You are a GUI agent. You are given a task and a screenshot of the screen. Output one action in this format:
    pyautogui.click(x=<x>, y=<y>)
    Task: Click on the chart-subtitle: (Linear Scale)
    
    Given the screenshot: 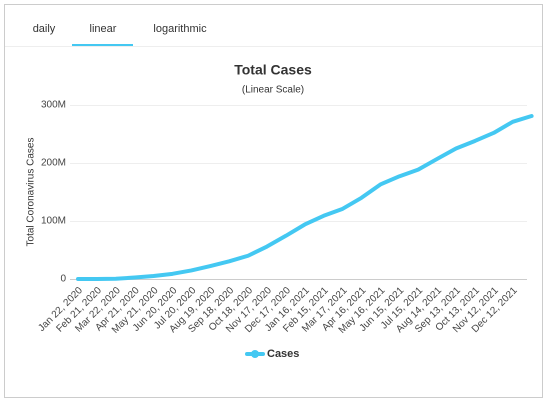 What is the action you would take?
    pyautogui.click(x=273, y=90)
    